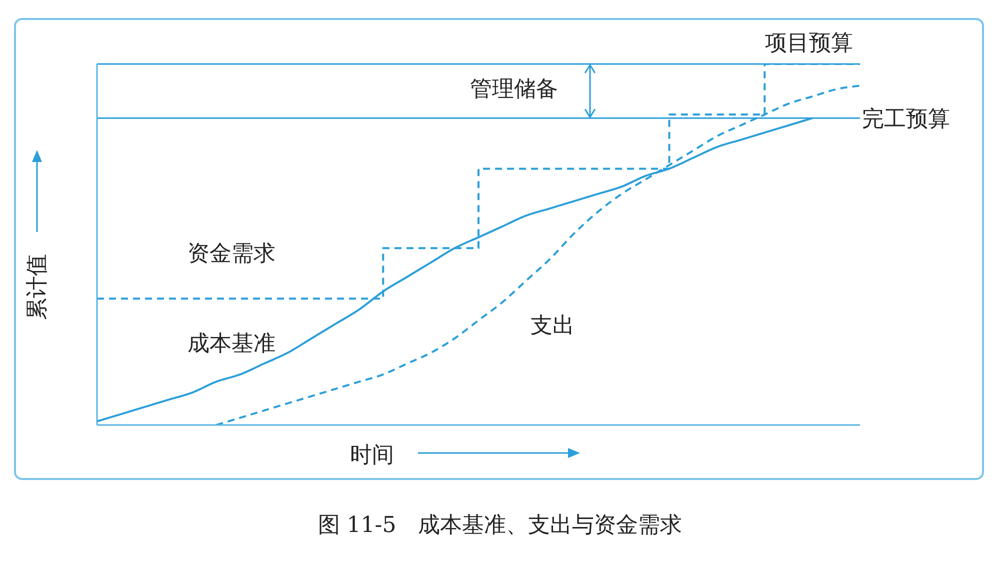 The image size is (1000, 566). What do you see at coordinates (231, 344) in the screenshot?
I see `series-label: 成本基准` at bounding box center [231, 344].